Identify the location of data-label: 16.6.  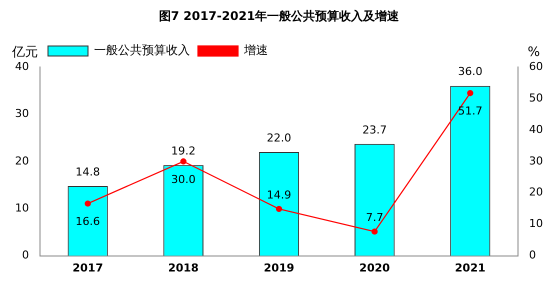
(88, 221).